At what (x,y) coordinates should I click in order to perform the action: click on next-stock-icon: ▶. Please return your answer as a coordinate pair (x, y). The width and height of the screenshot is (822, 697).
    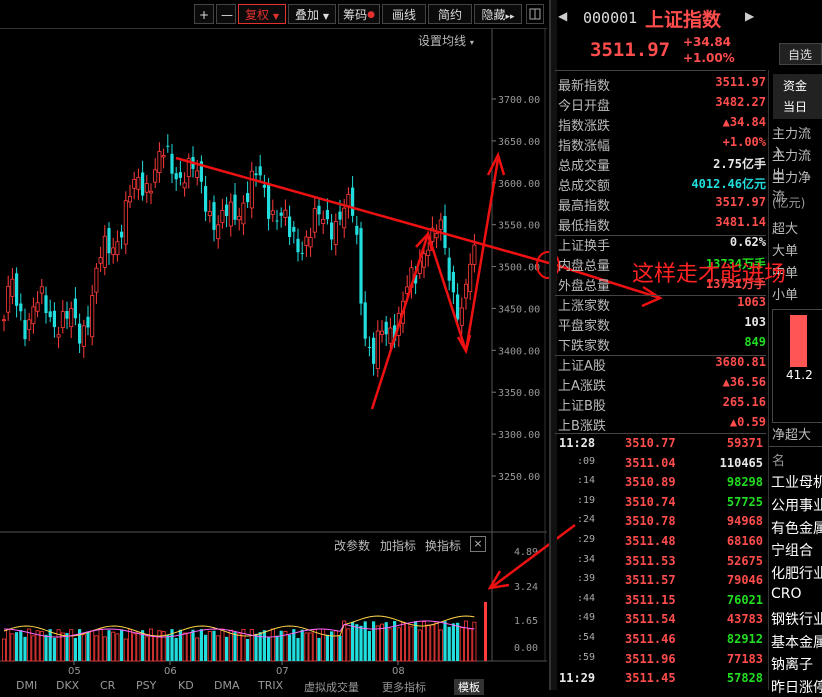
    Looking at the image, I should click on (750, 16).